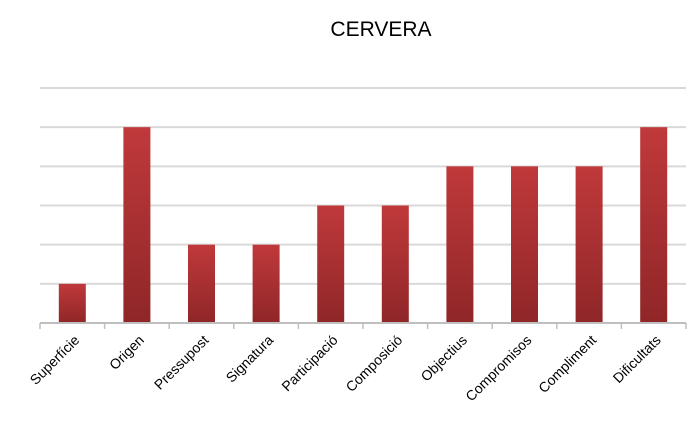  Describe the element at coordinates (589, 244) in the screenshot. I see `bar-compliment` at that location.